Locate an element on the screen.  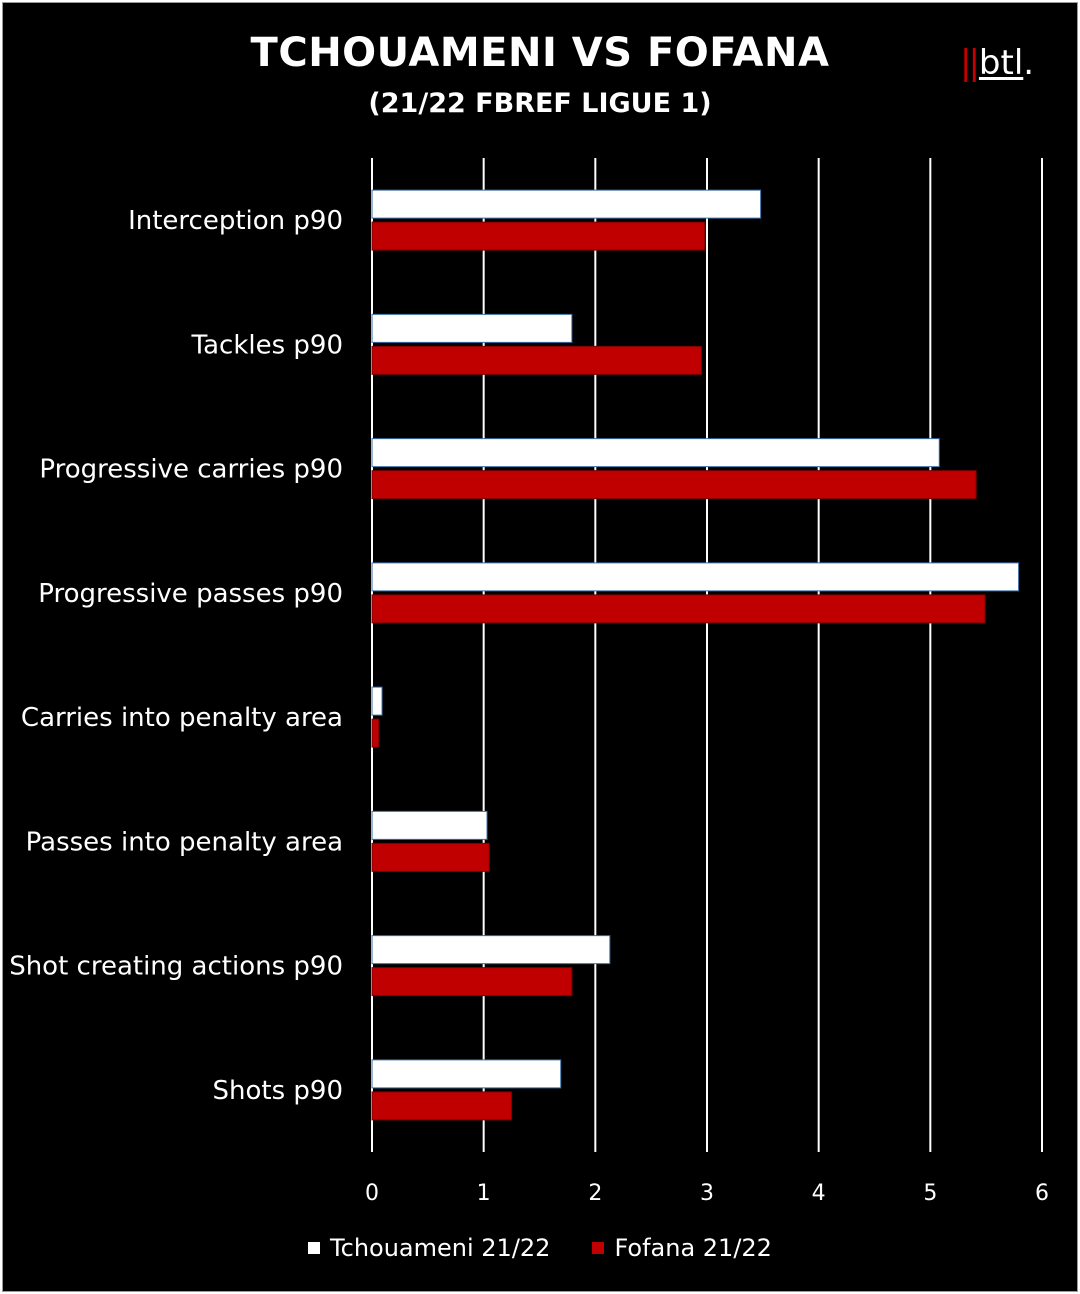
category-label: Tackles p90 is located at coordinates (267, 345).